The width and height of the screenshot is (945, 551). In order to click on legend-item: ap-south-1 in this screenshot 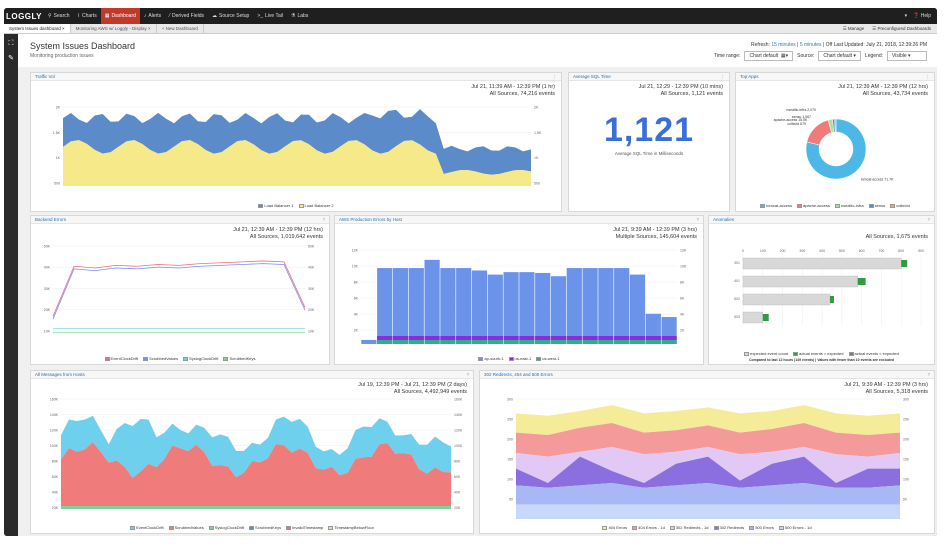, I will do `click(491, 358)`.